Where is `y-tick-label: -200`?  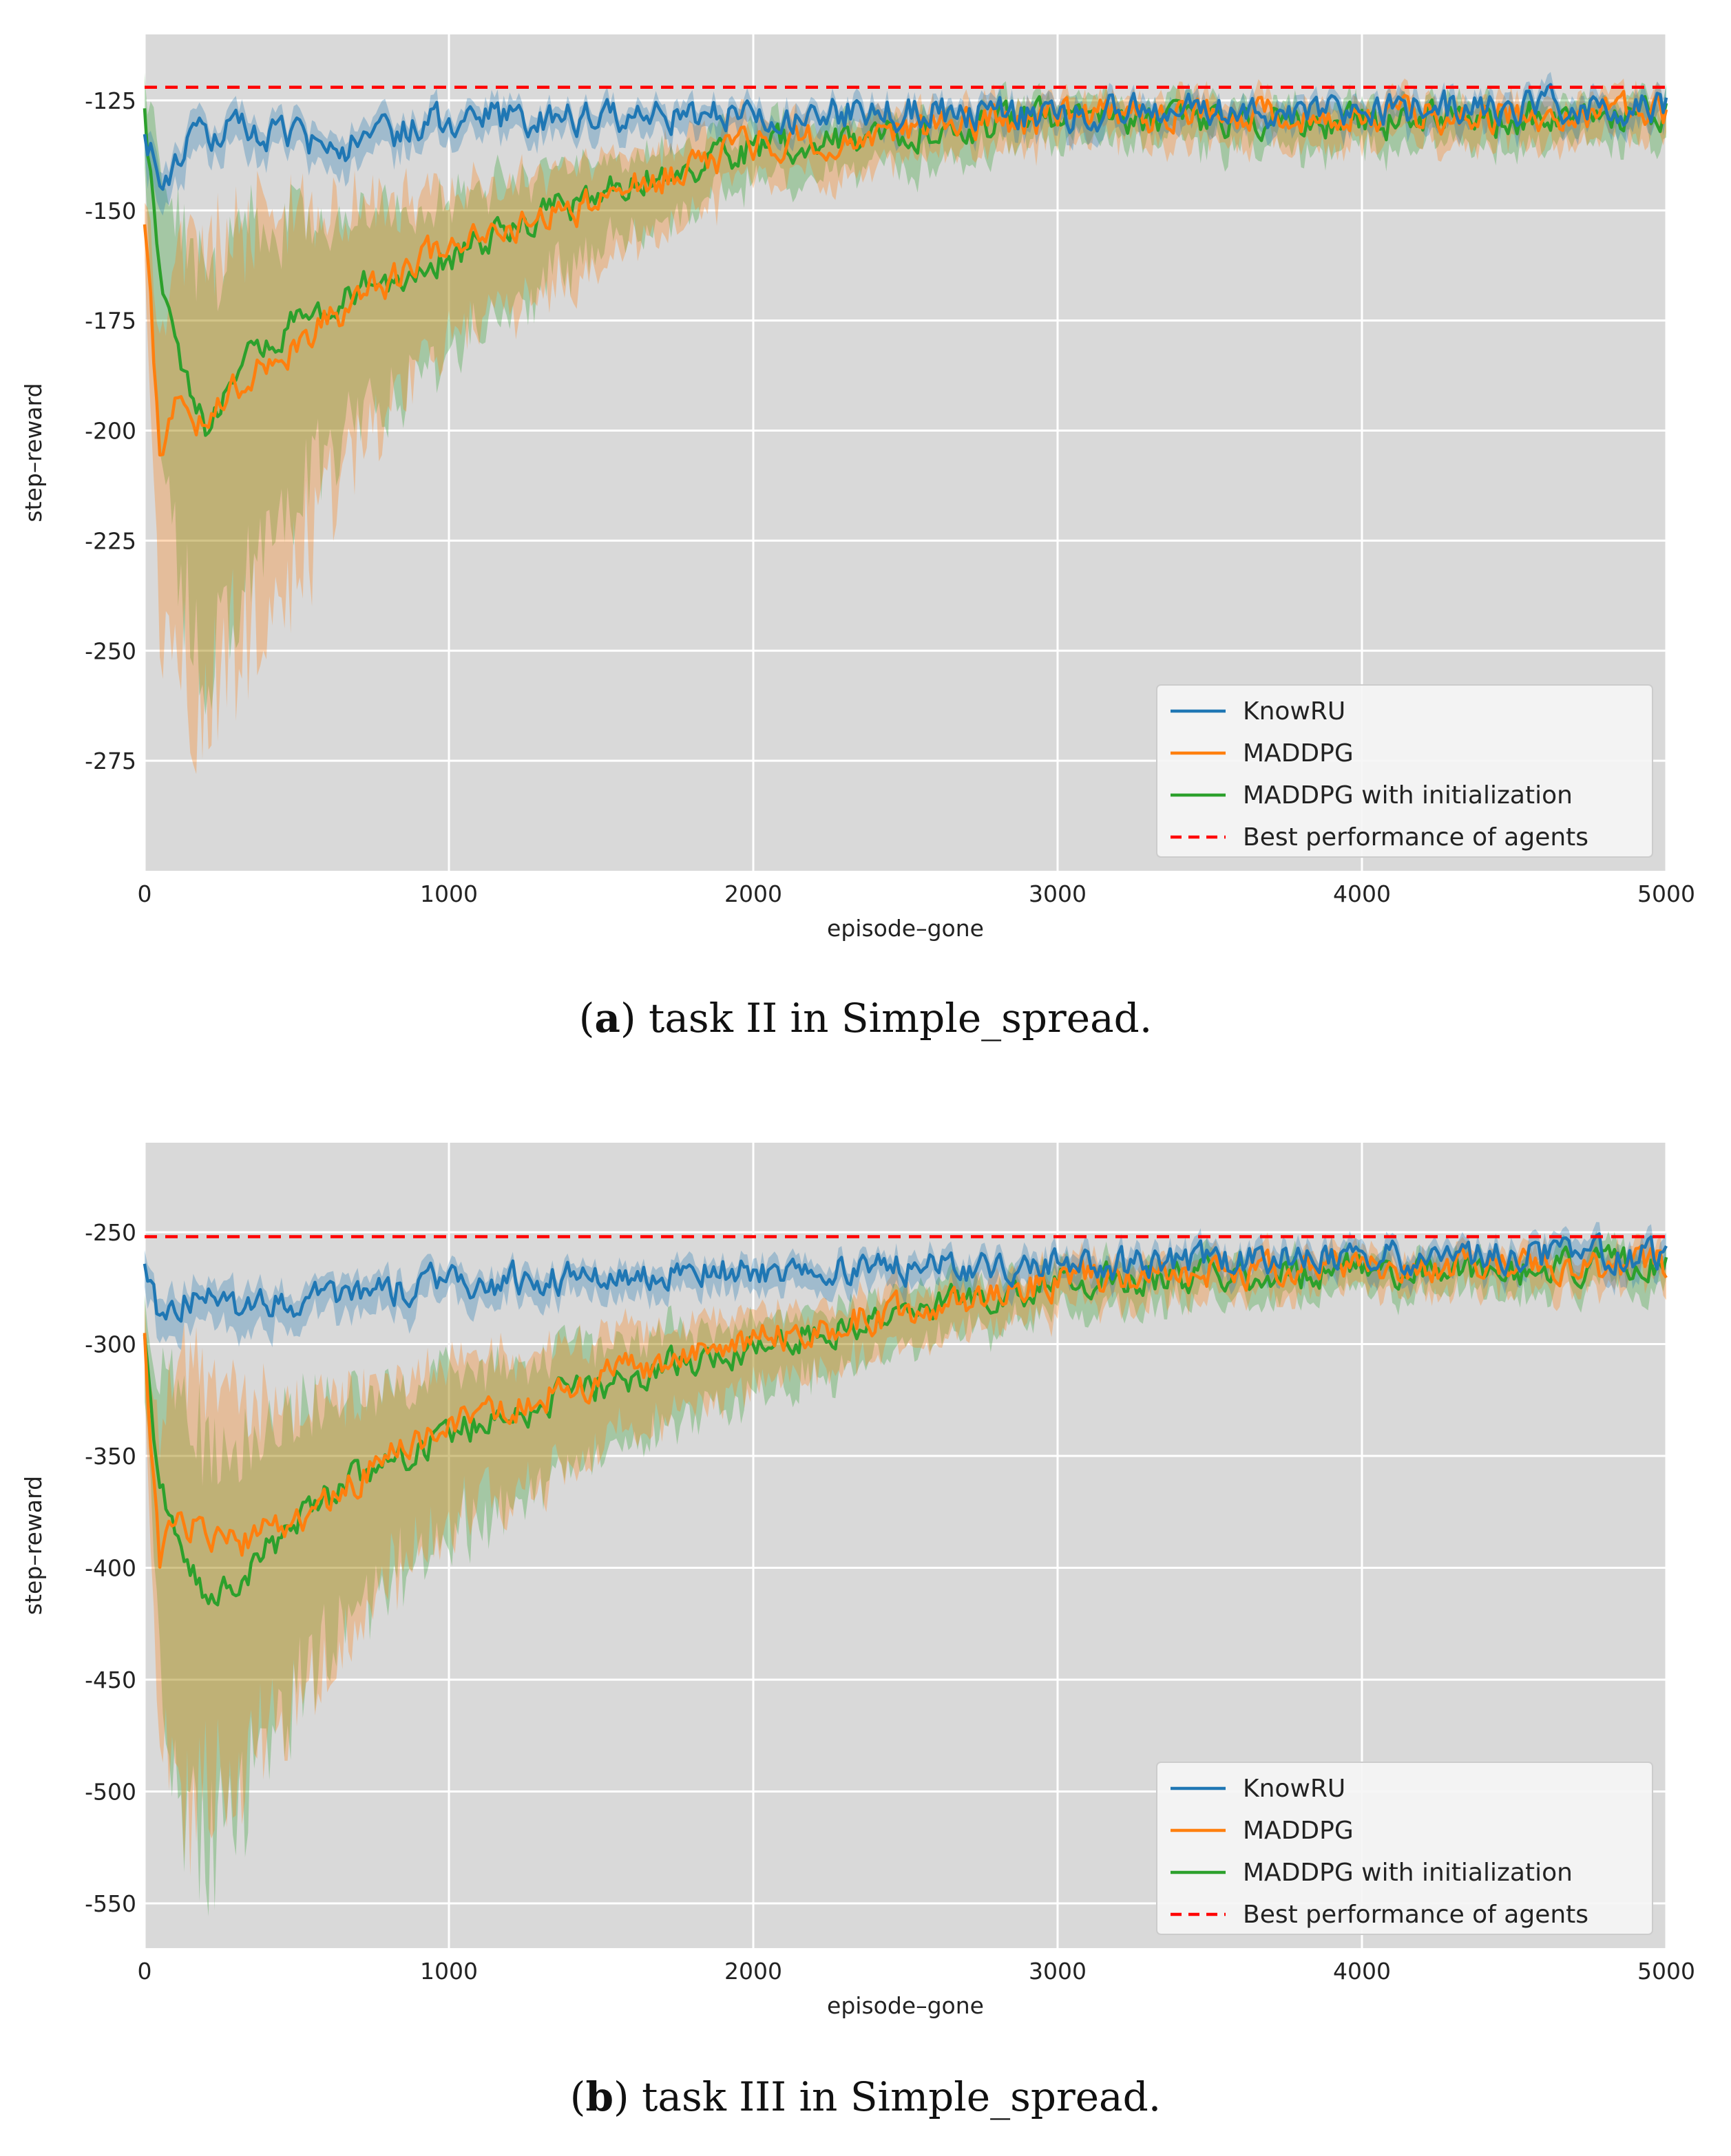
y-tick-label: -200 is located at coordinates (110, 431).